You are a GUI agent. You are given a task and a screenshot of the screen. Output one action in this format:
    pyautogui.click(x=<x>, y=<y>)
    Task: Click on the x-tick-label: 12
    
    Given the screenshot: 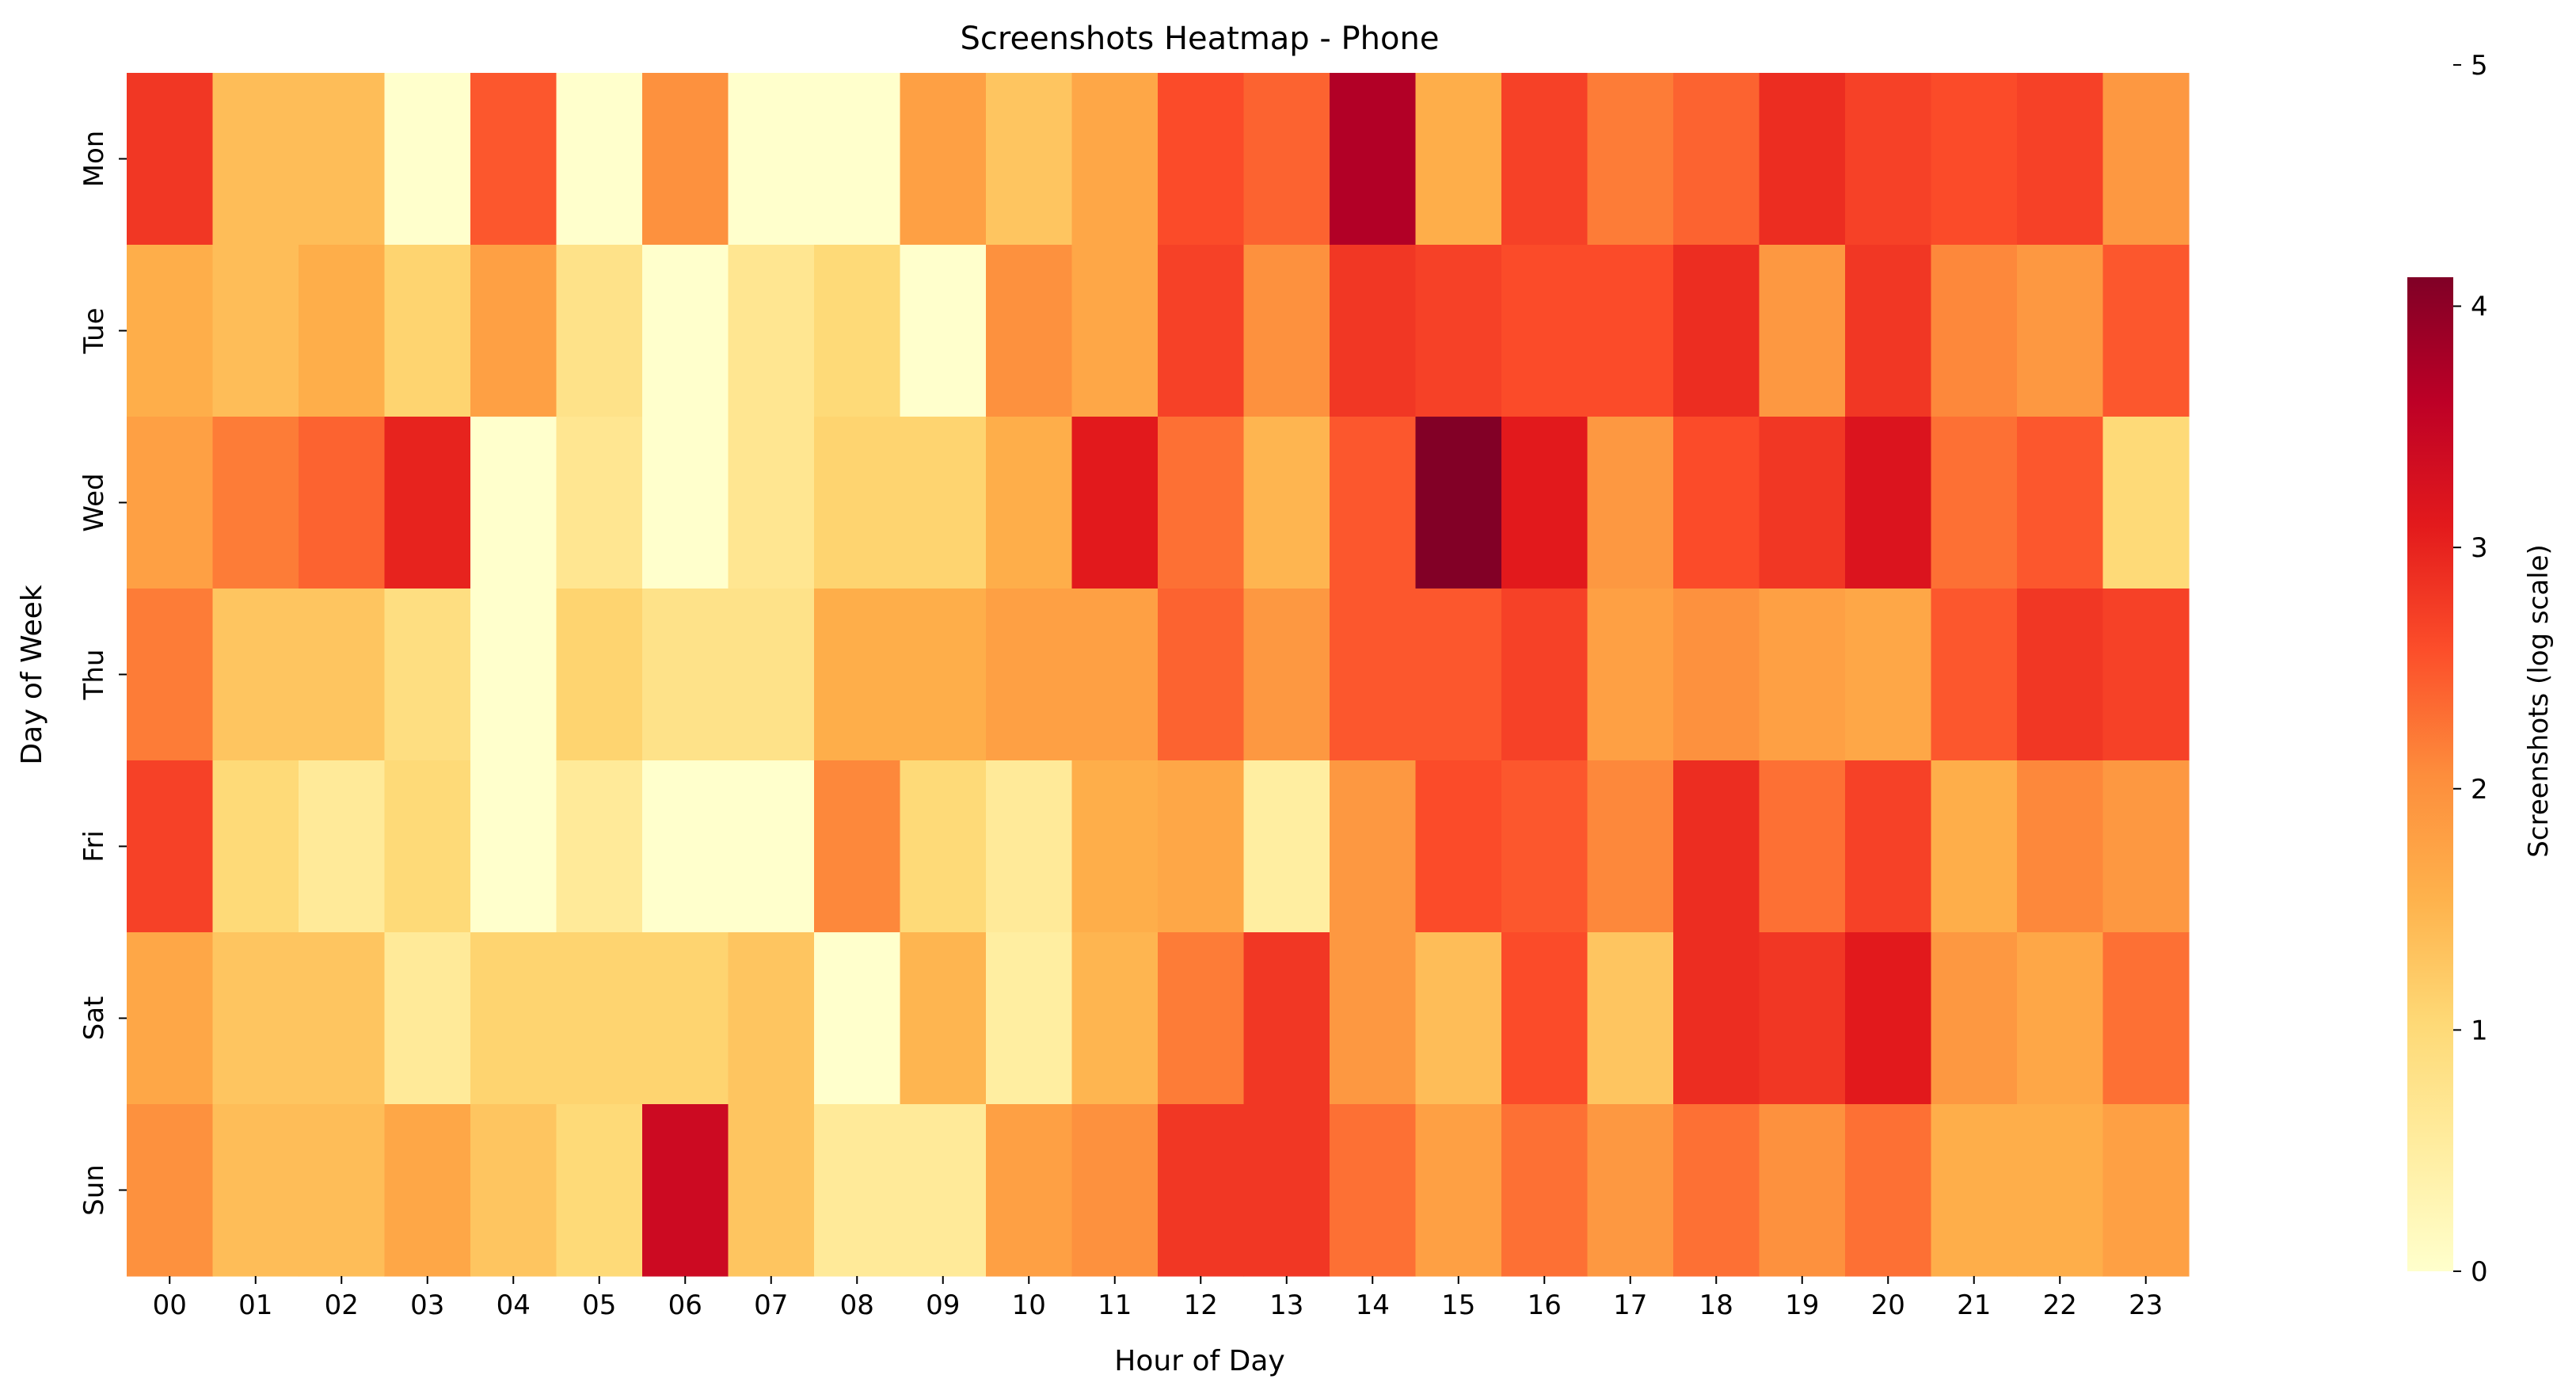 What is the action you would take?
    pyautogui.click(x=1201, y=1305)
    